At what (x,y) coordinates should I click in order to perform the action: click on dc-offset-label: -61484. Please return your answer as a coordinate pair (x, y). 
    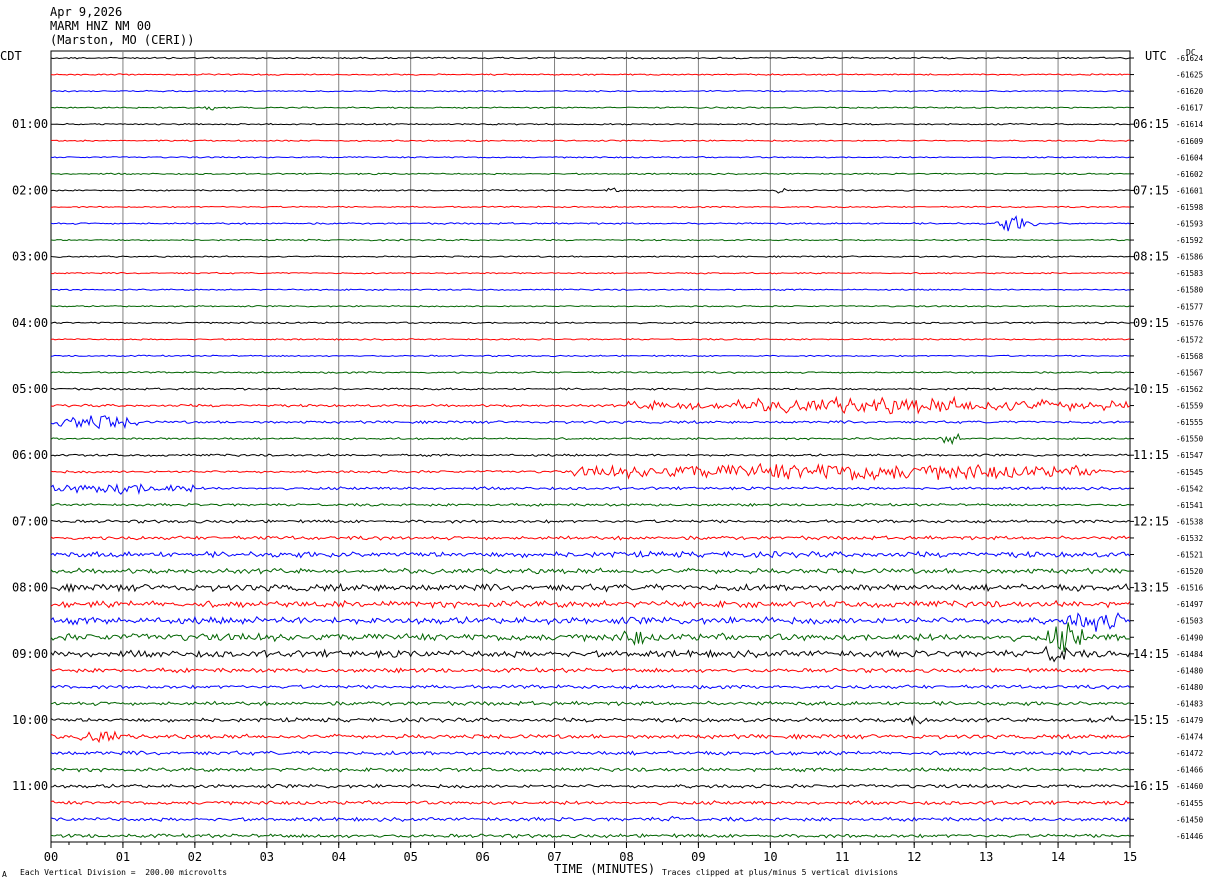
    Looking at the image, I should click on (1190, 654).